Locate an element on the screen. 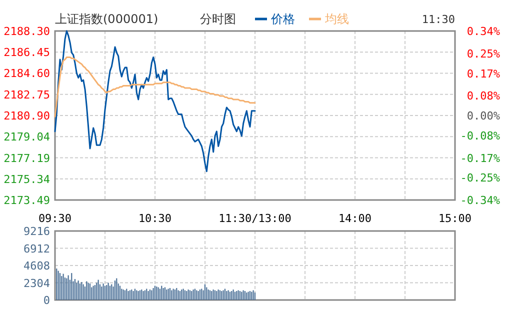 The width and height of the screenshot is (505, 330). y-tick-label: 4608 is located at coordinates (37, 266).